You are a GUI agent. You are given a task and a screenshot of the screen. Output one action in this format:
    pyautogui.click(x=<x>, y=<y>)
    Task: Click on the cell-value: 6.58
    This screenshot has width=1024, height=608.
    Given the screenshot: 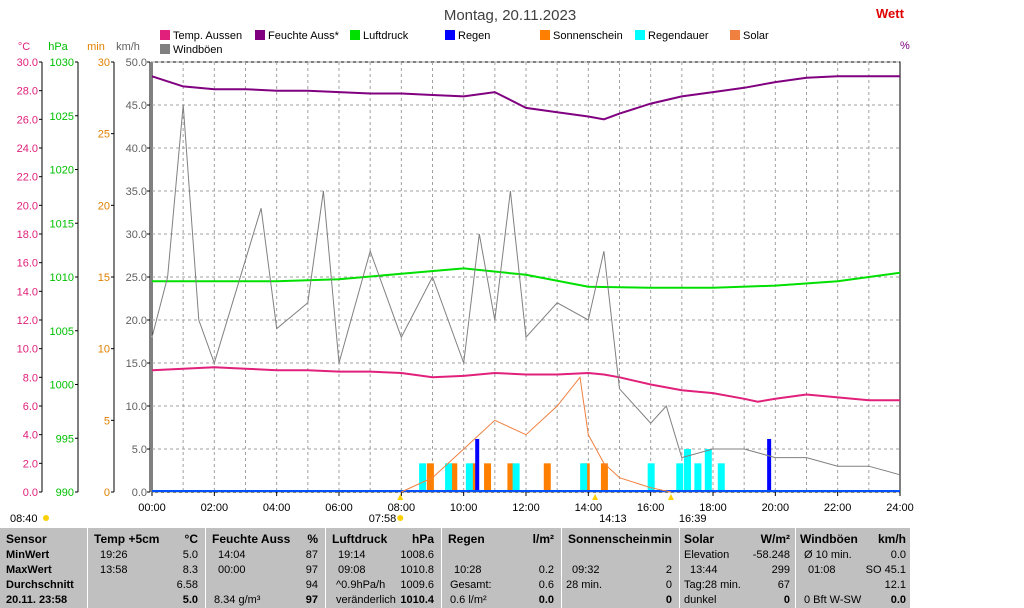 What is the action you would take?
    pyautogui.click(x=187, y=585)
    